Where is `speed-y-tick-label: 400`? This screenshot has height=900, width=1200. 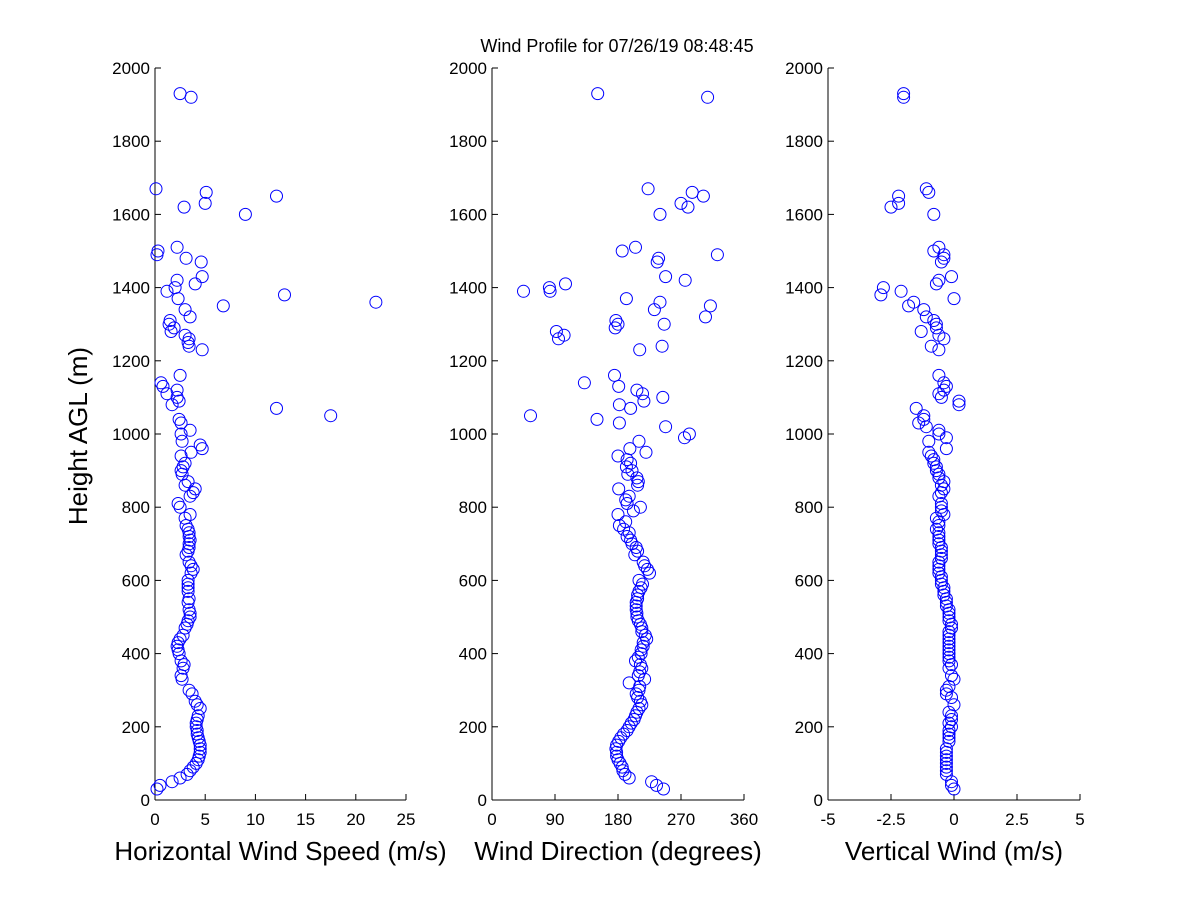 speed-y-tick-label: 400 is located at coordinates (136, 654).